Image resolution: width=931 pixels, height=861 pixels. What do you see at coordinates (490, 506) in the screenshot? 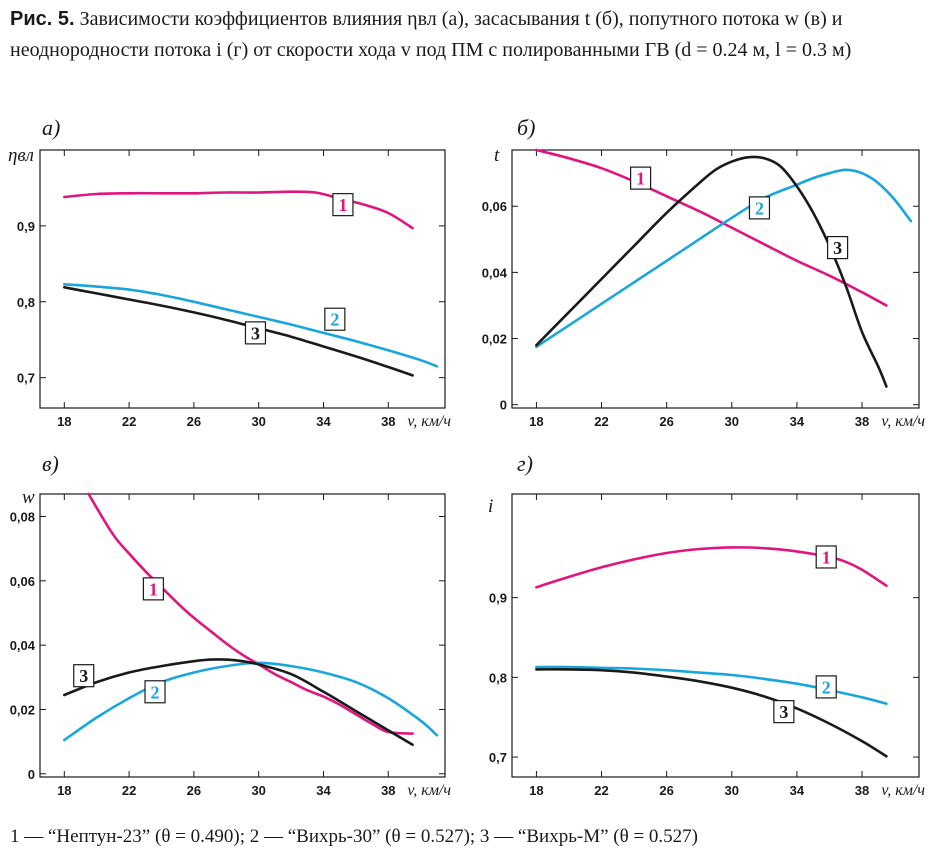
I see `y-axis-label: i` at bounding box center [490, 506].